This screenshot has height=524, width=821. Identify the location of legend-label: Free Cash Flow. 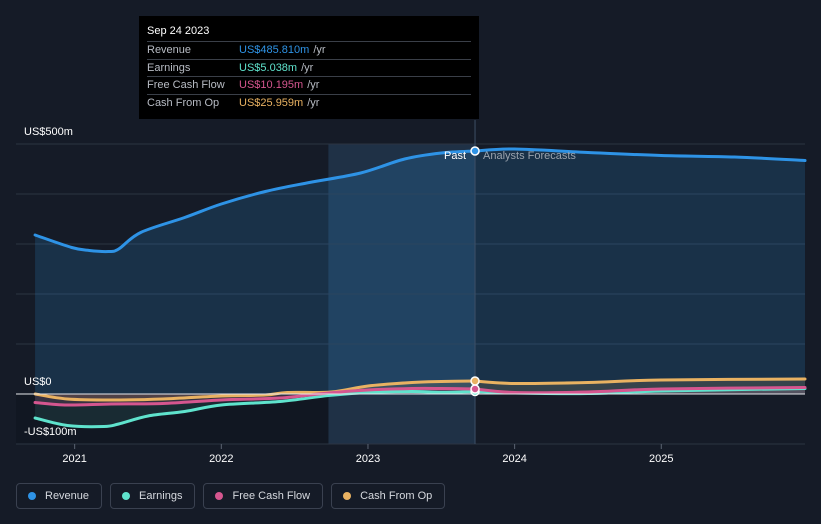
(271, 496).